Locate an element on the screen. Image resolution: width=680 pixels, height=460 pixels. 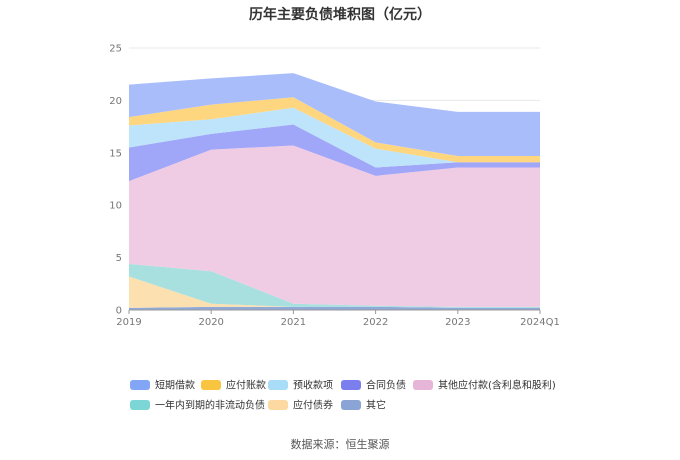
legend-item: 一年内到期的非流动负债 is located at coordinates (197, 405).